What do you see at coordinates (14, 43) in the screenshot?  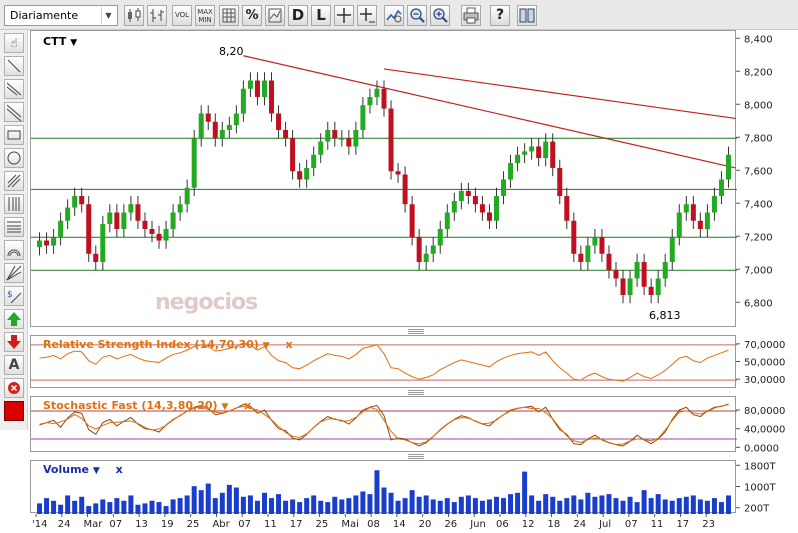 I see `hand-tool-button: ☝` at bounding box center [14, 43].